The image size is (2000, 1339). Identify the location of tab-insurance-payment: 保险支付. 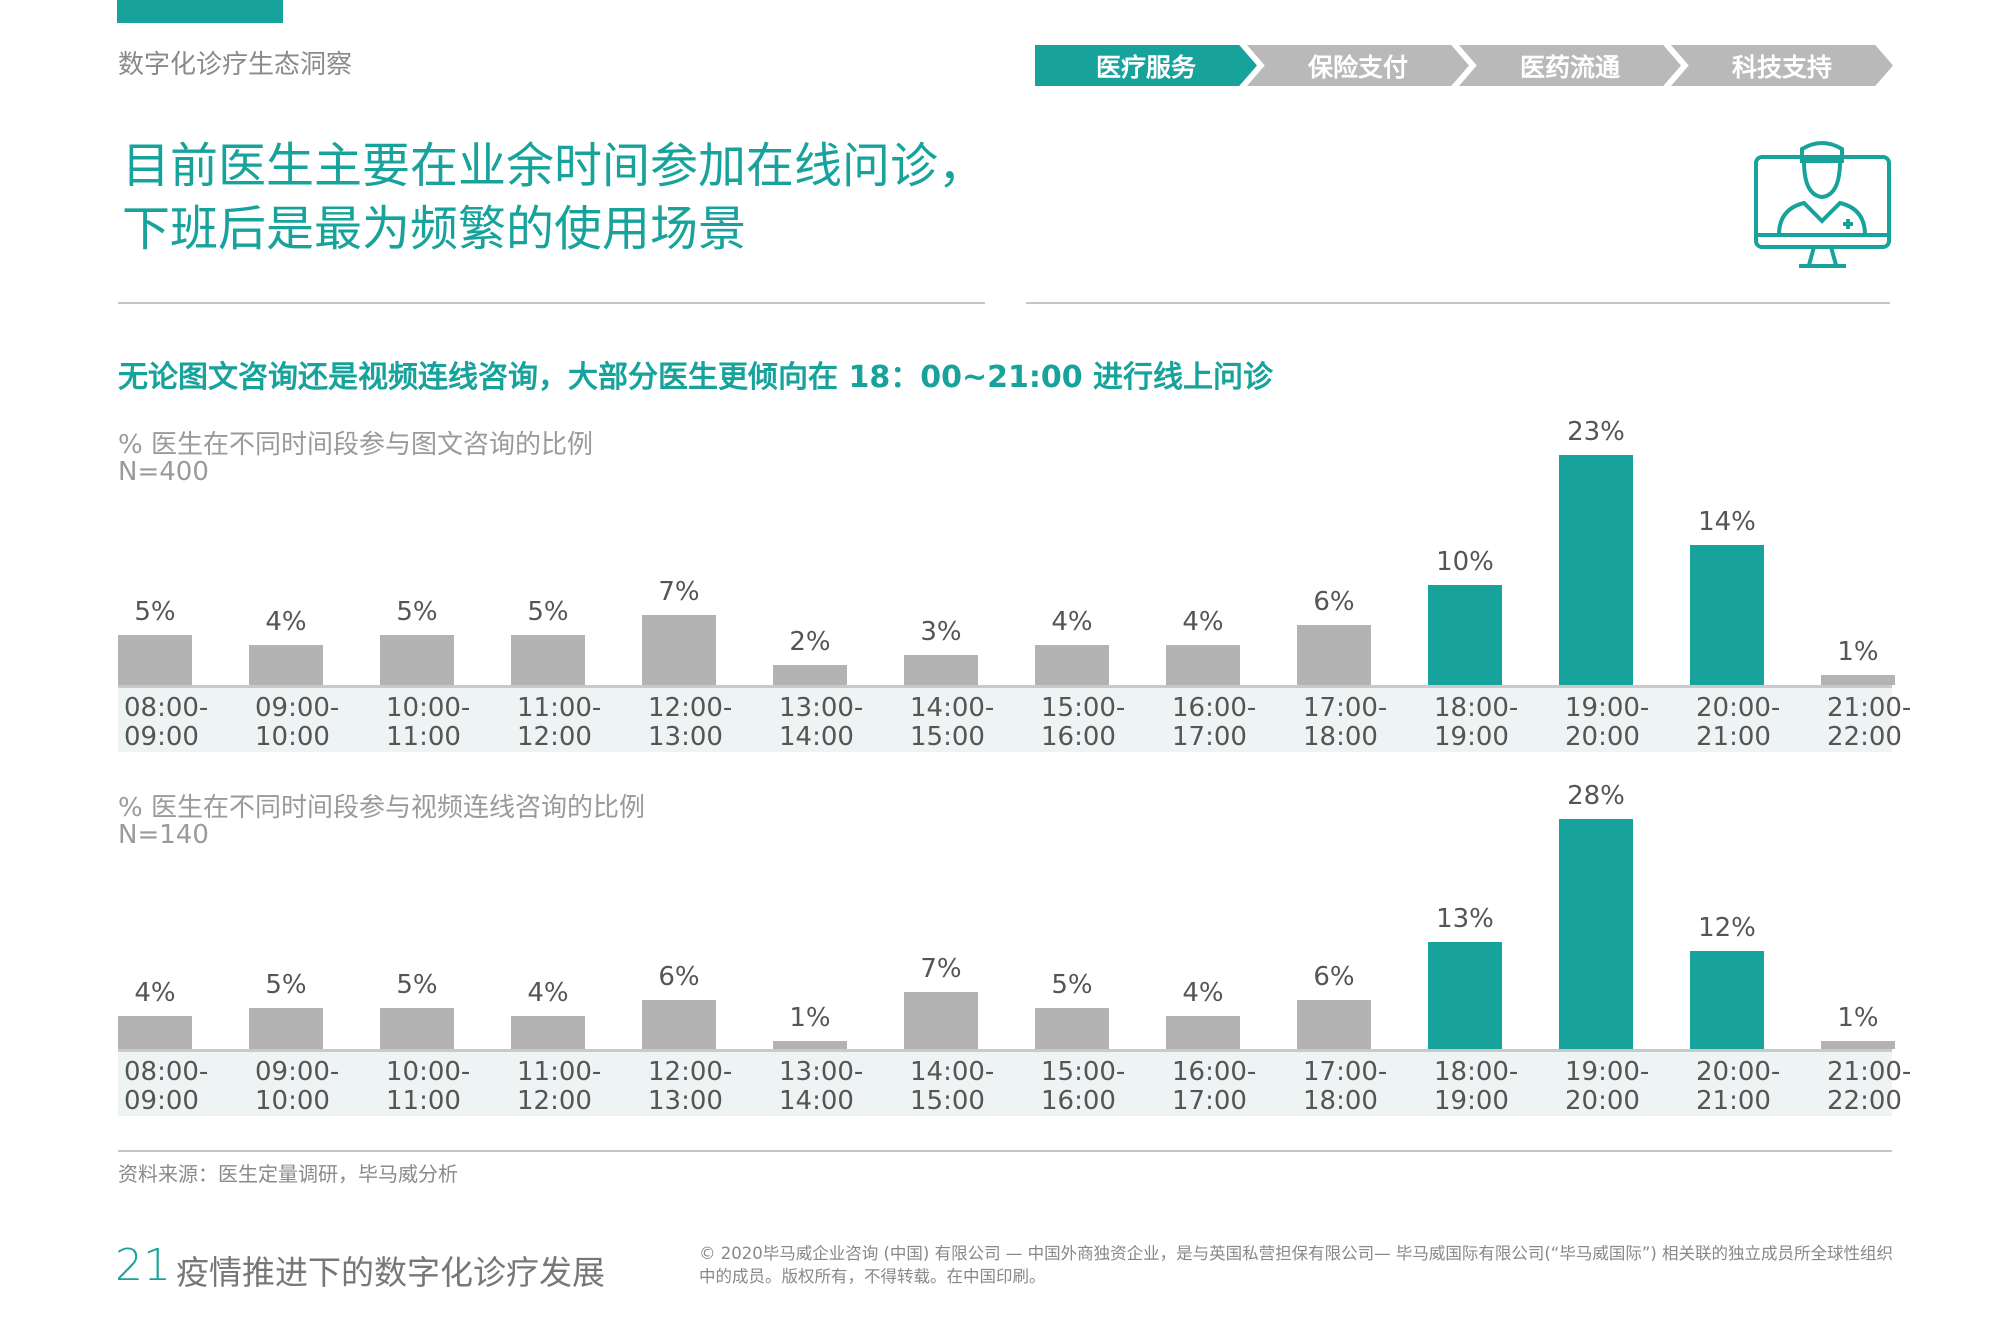
(1358, 65).